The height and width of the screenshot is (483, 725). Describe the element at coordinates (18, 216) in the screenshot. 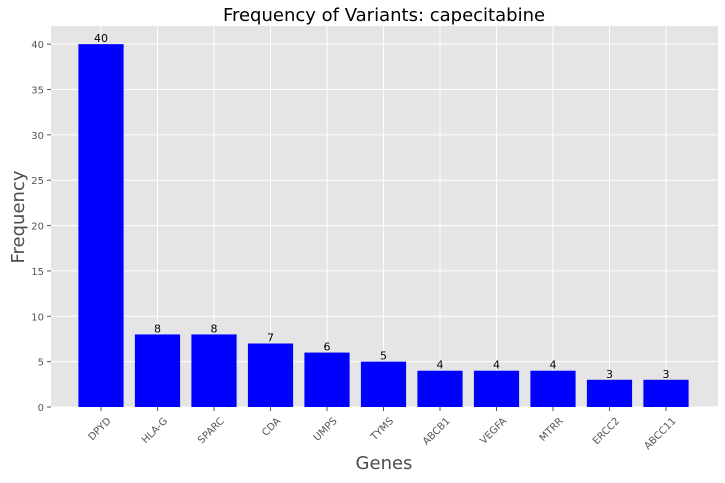

I see `y-axis-label: Frequency` at that location.